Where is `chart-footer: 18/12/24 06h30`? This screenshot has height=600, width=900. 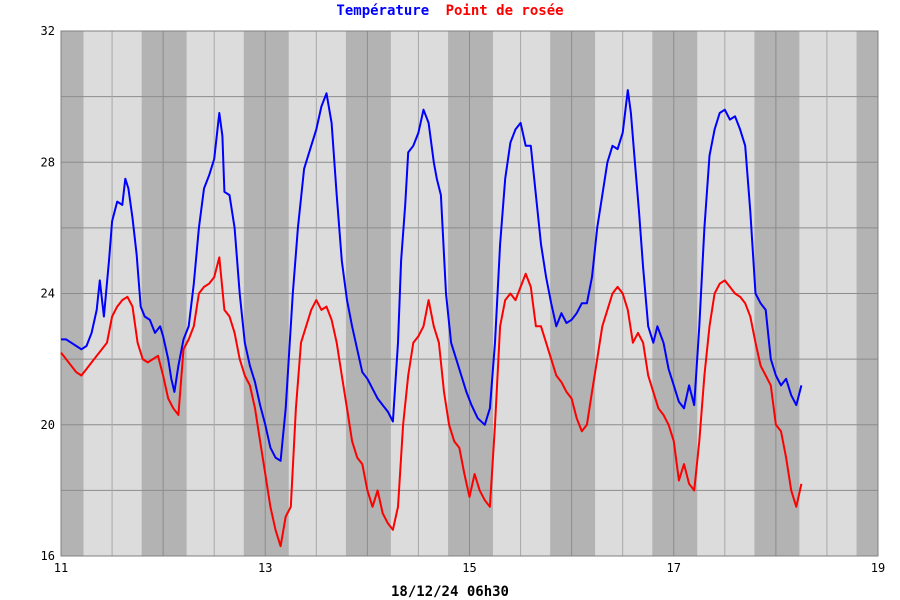
chart-footer: 18/12/24 06h30 is located at coordinates (450, 592).